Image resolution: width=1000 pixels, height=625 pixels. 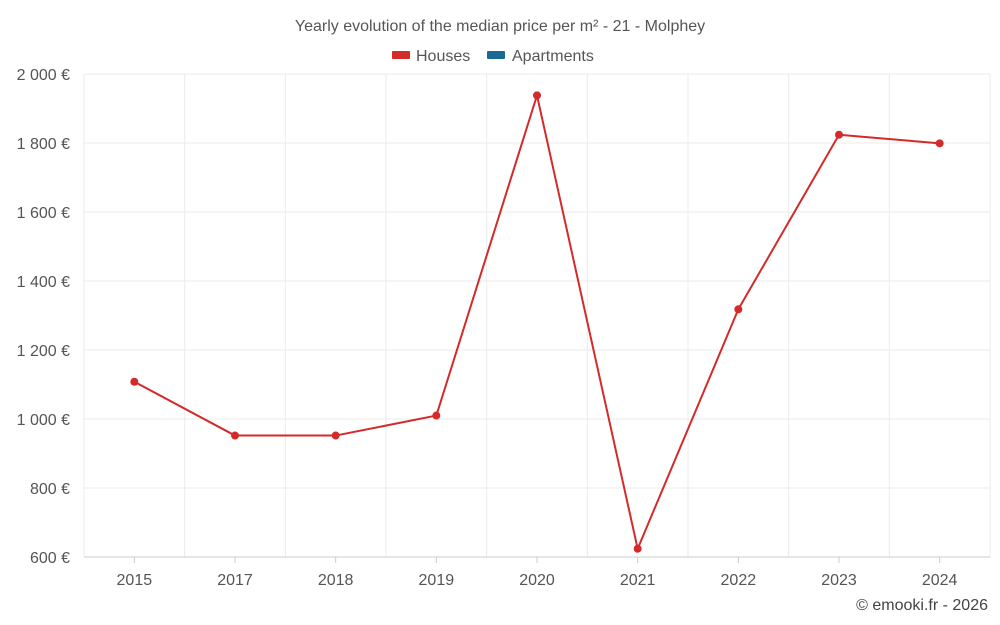 I want to click on x-tick-label: 2018, so click(x=336, y=580).